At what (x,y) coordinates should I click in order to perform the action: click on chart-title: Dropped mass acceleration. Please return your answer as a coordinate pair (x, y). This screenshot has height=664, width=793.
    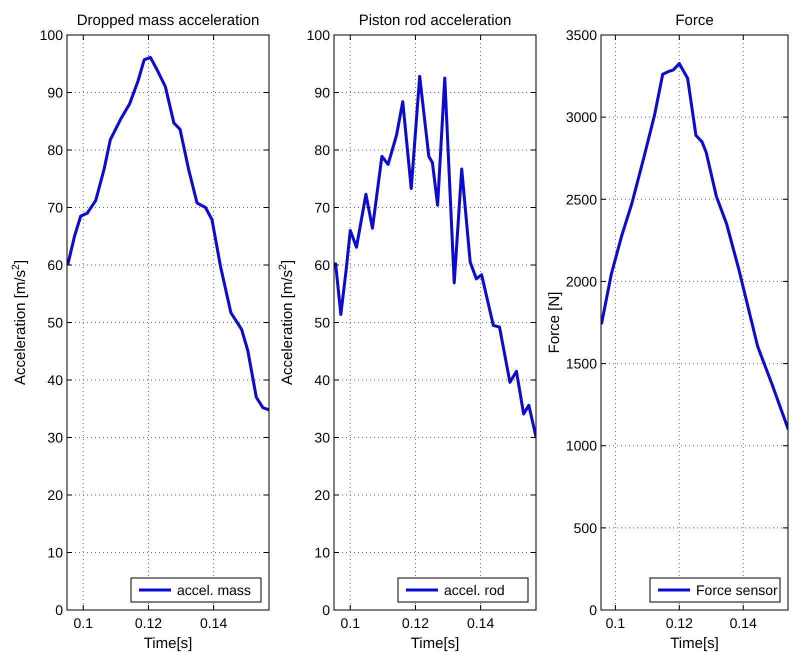
    Looking at the image, I should click on (168, 20).